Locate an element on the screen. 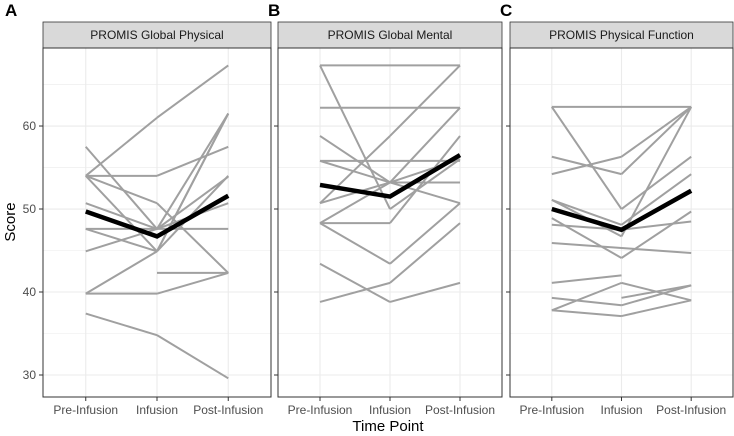 The height and width of the screenshot is (436, 734). panel-tag: B is located at coordinates (274, 10).